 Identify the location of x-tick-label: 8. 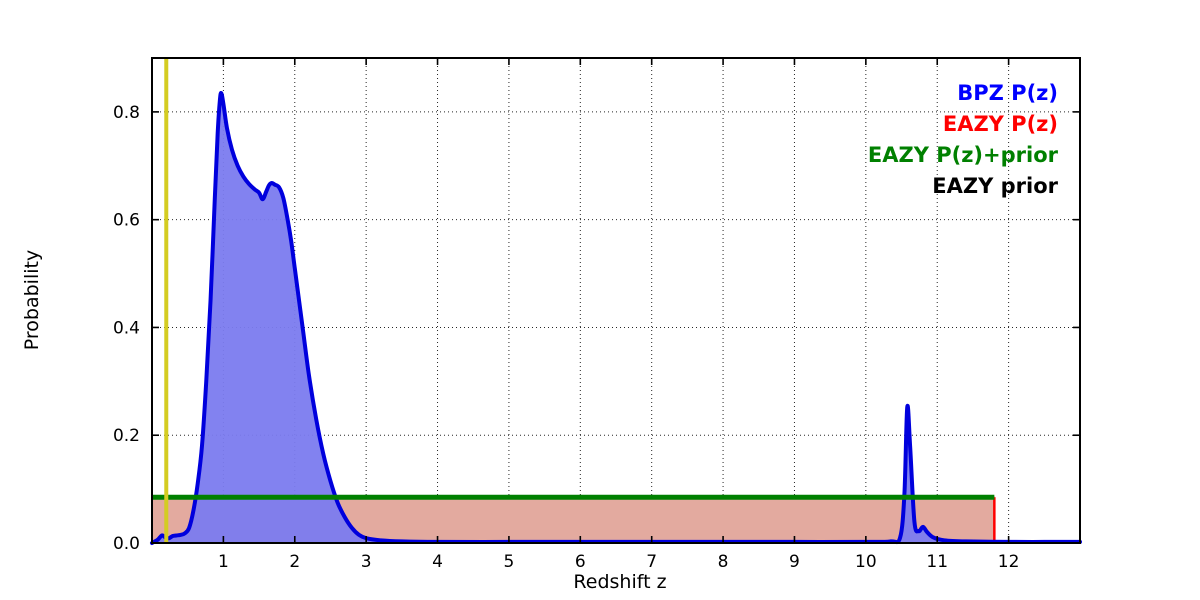
(723, 562).